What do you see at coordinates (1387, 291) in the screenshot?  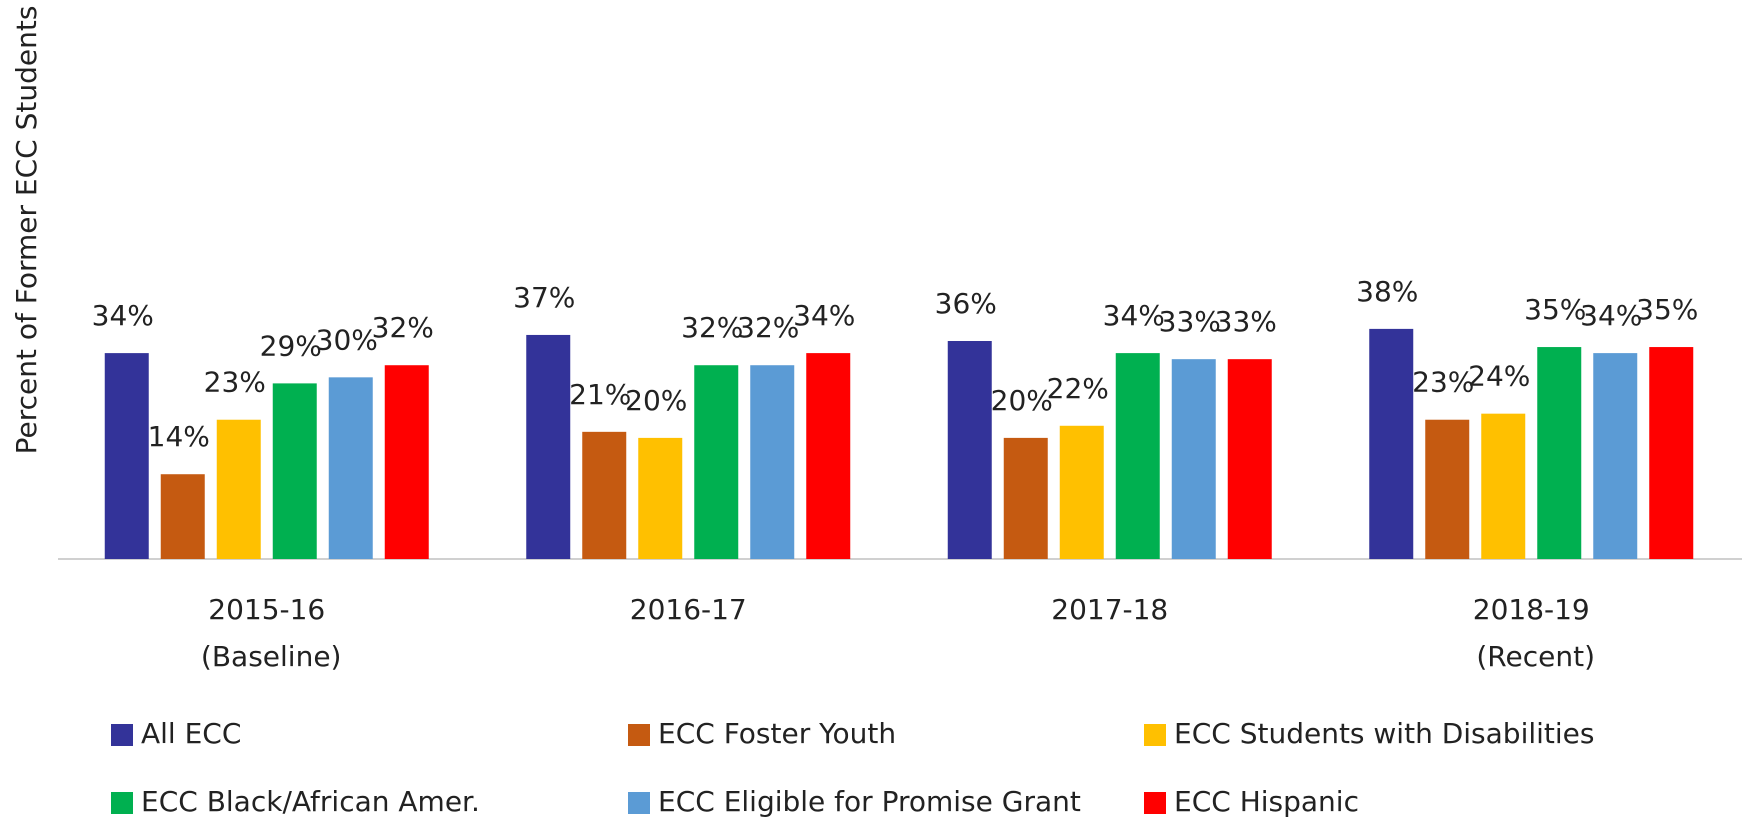 I see `value-label: 38%` at bounding box center [1387, 291].